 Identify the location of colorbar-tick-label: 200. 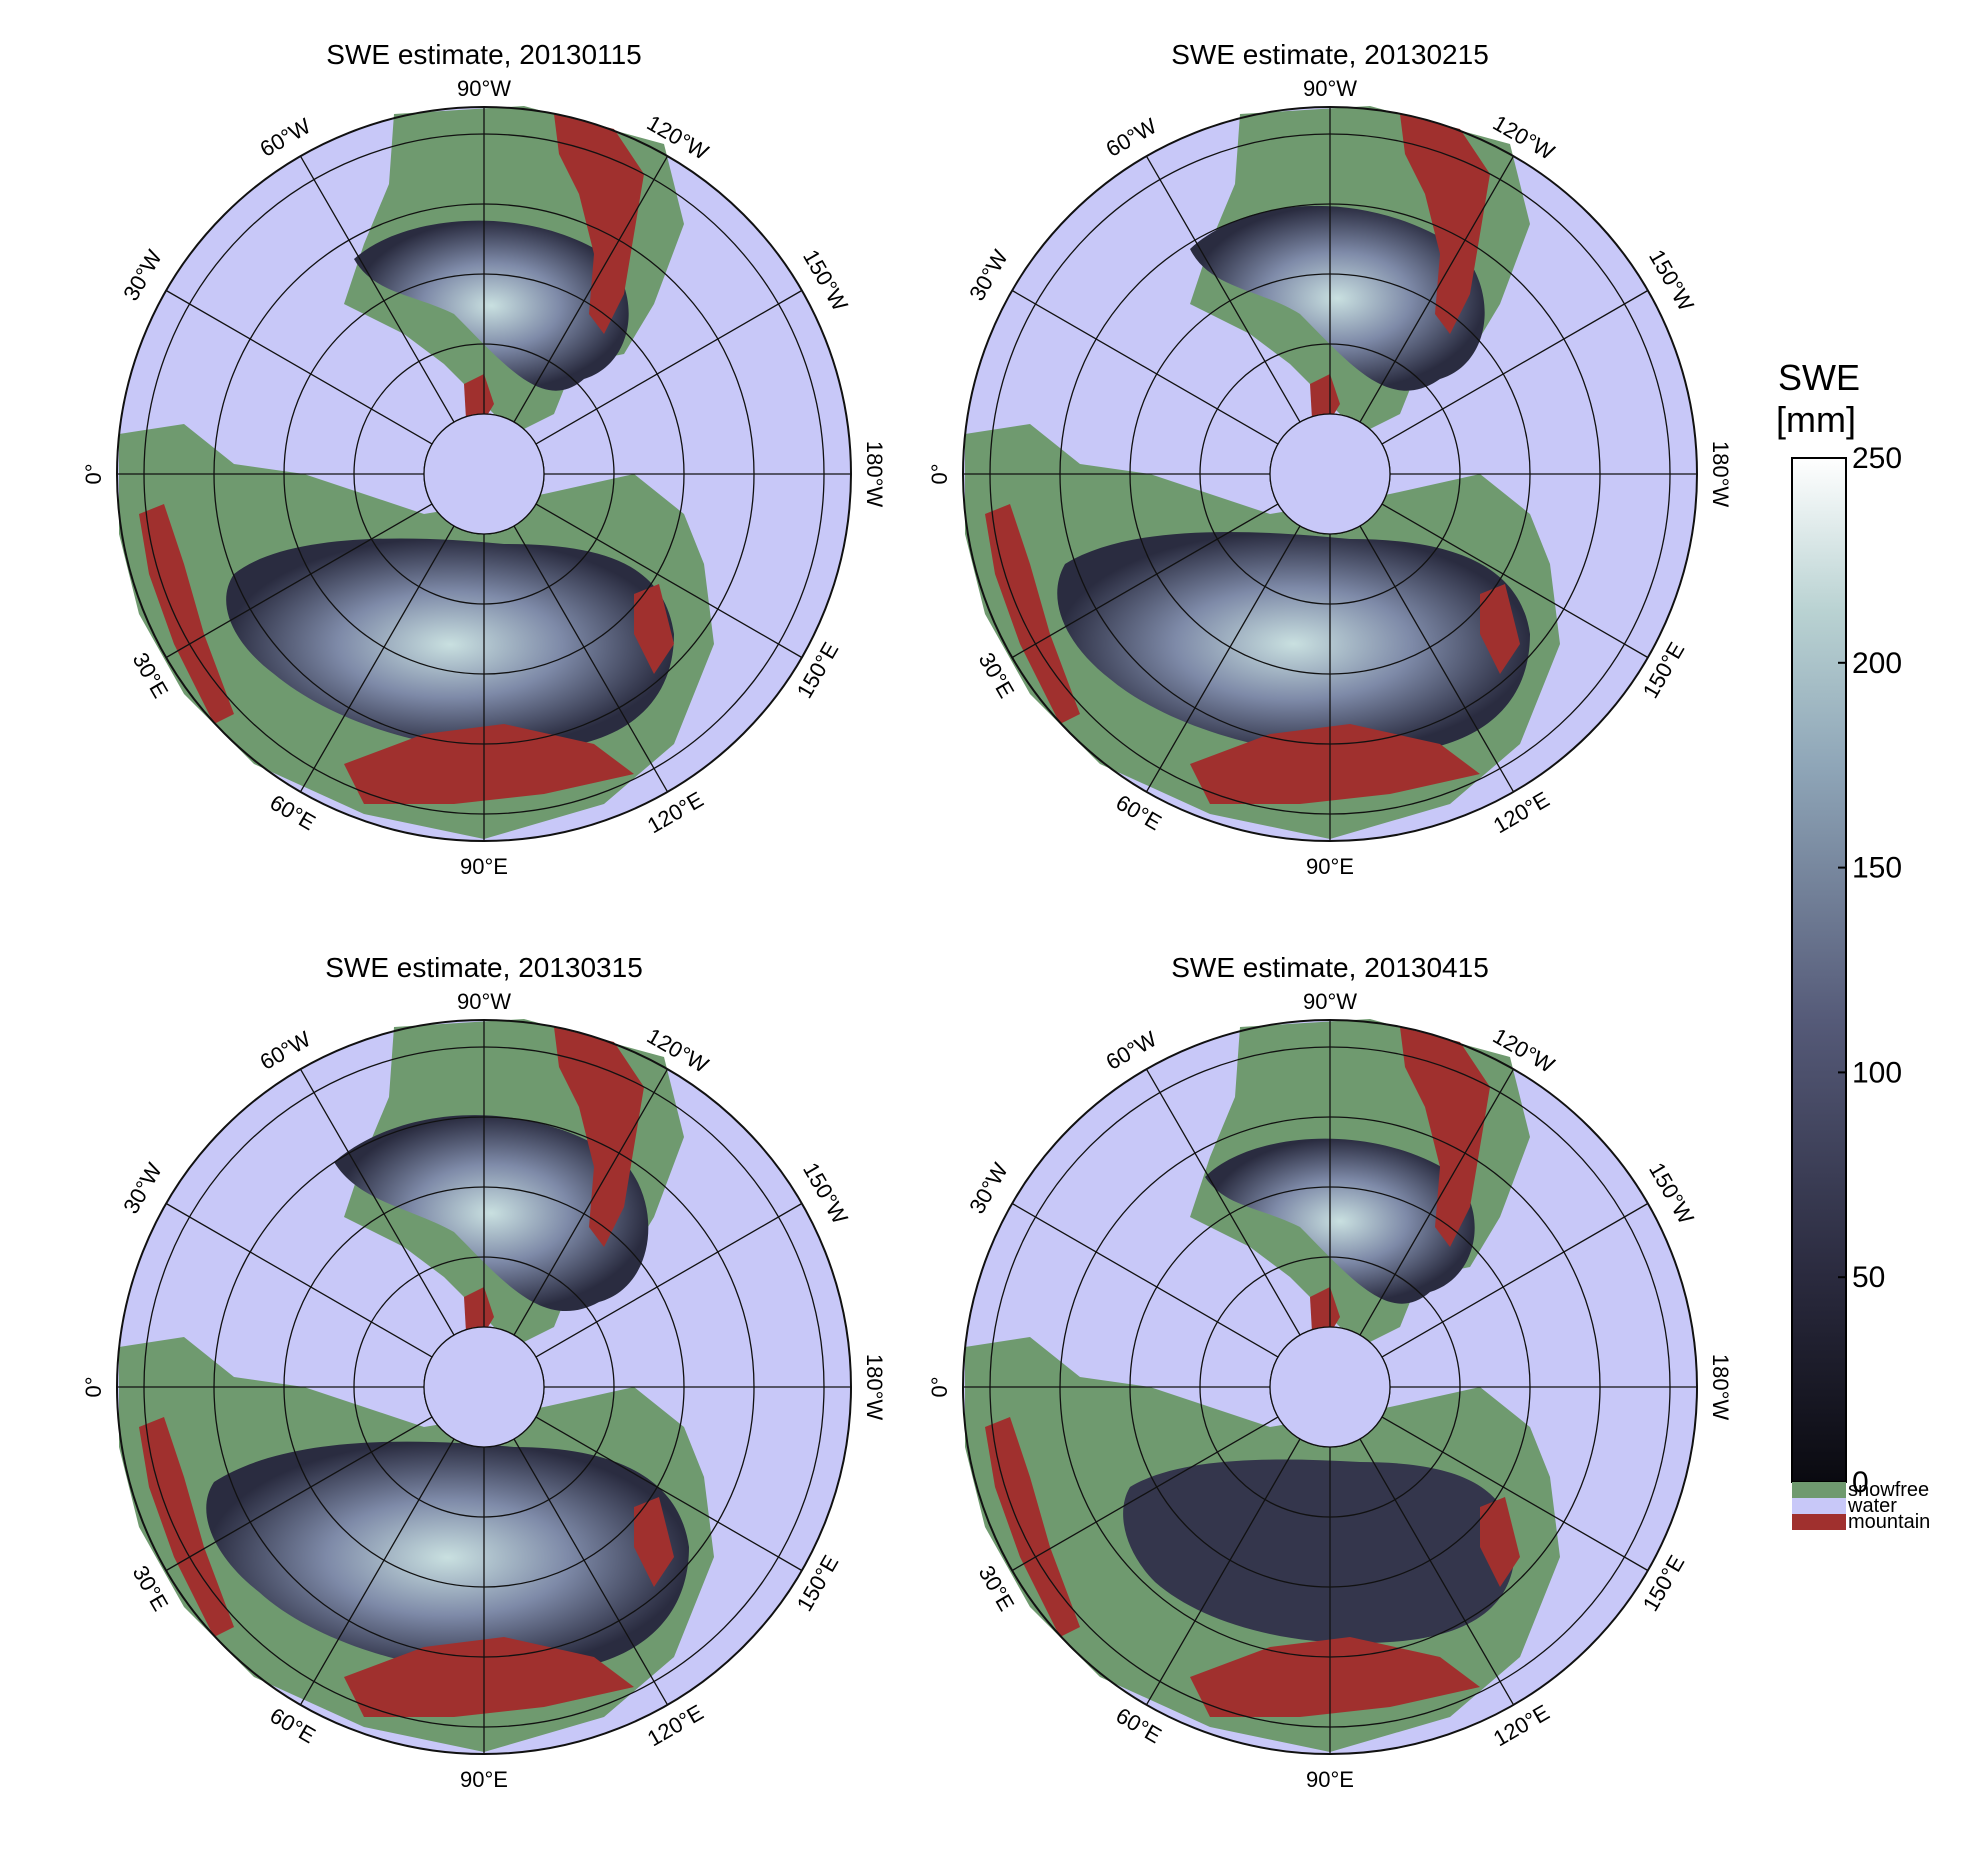
(1877, 663).